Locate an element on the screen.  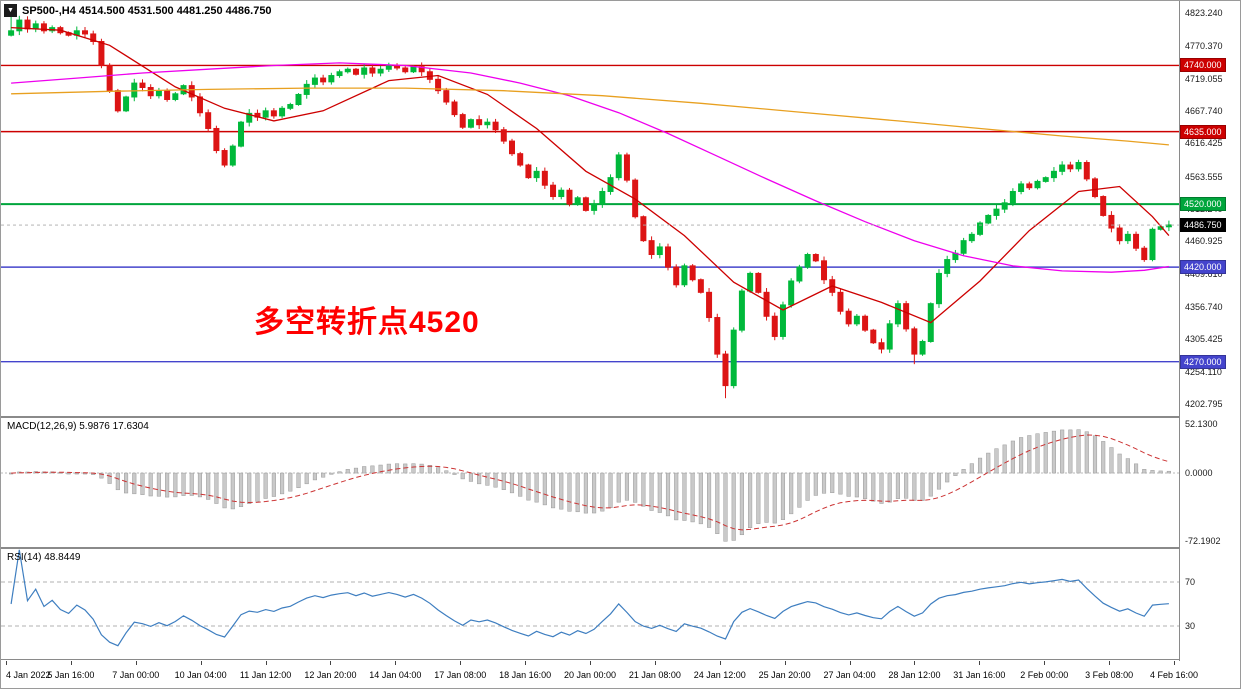
macd-signal-line is located at coordinates (590, 482).